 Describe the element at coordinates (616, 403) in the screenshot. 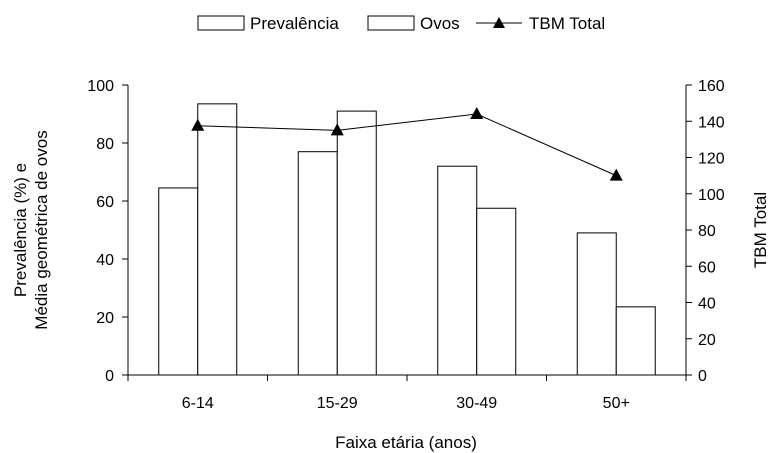

I see `x-tick-label-3: 50+` at that location.